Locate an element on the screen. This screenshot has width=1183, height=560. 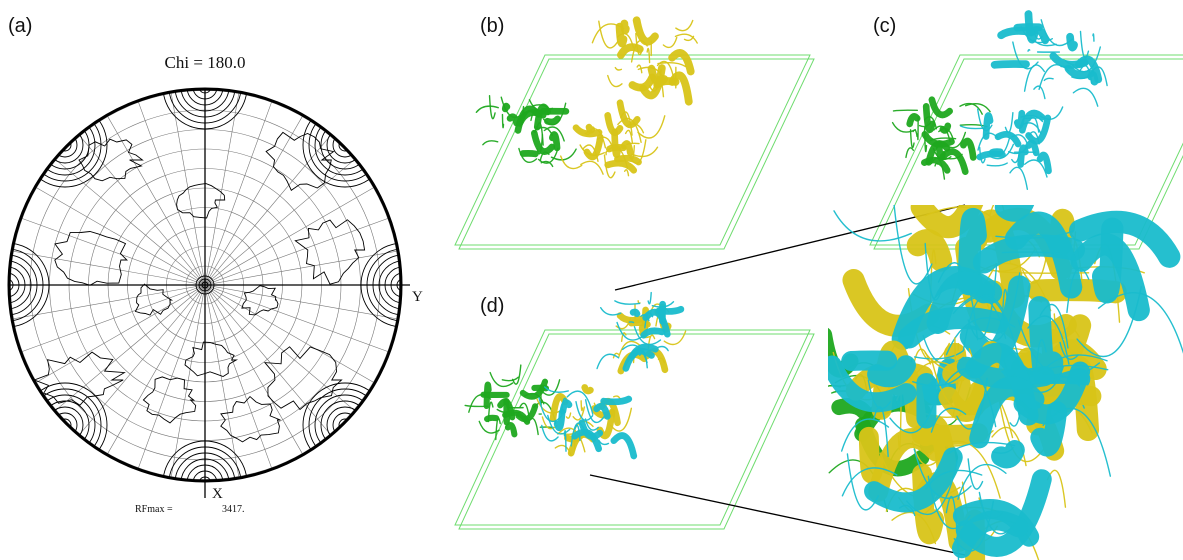
panel-label: (a) is located at coordinates (20, 26).